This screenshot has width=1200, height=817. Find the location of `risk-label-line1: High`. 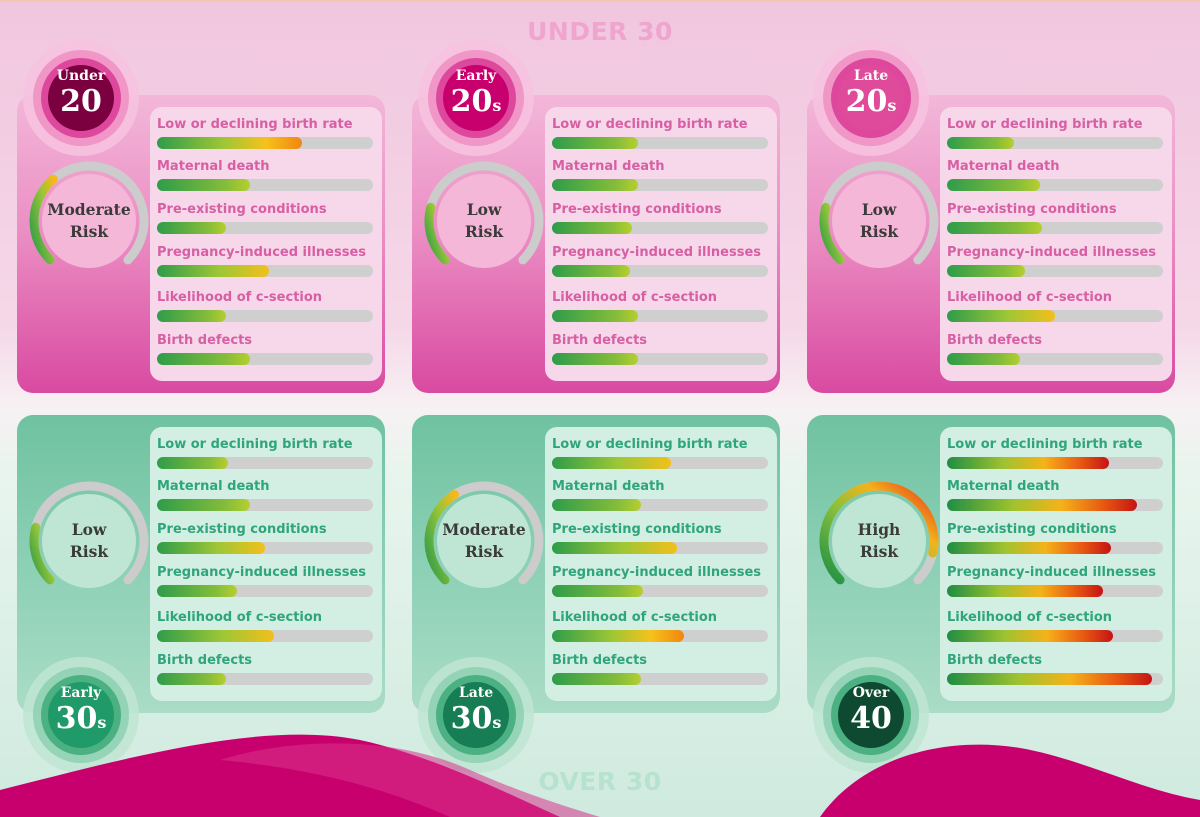

risk-label-line1: High is located at coordinates (879, 529).